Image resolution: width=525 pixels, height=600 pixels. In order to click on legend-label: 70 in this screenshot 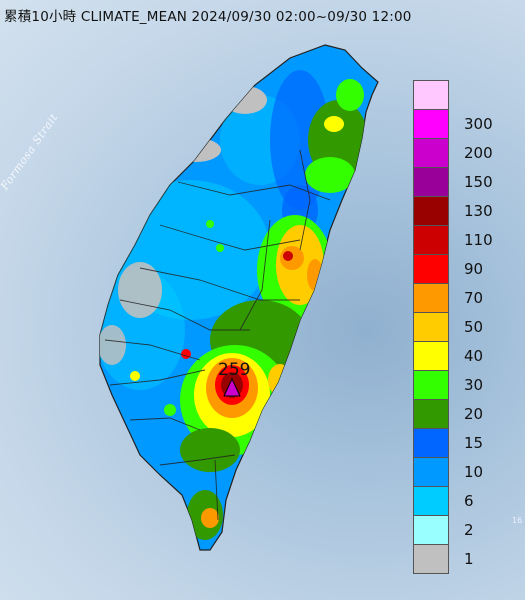, I will do `click(474, 298)`.